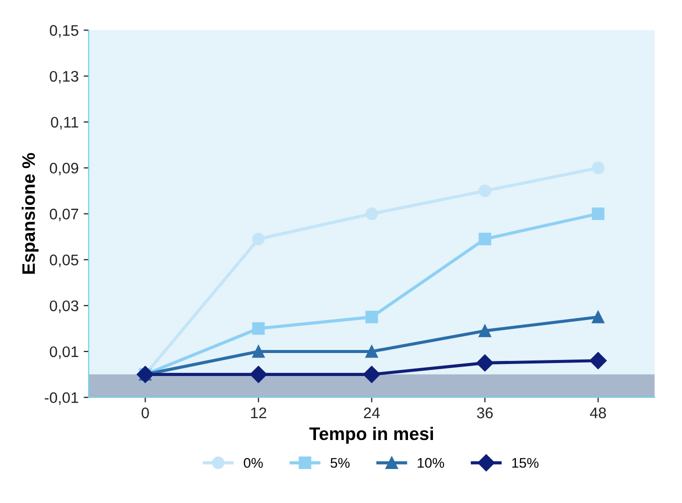 This screenshot has width=682, height=503. I want to click on y-axis-title: Espansione %, so click(30, 213).